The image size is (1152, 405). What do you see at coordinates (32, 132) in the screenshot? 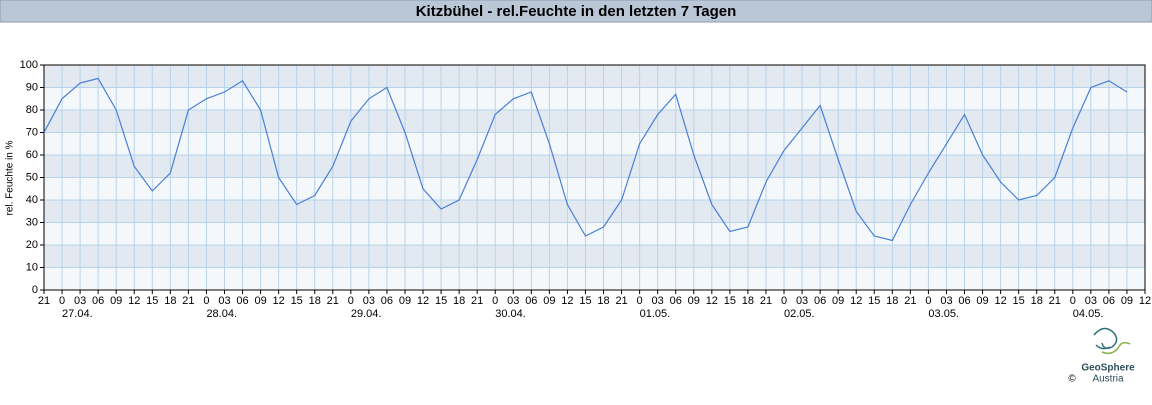
I see `y-tick-label: 70` at bounding box center [32, 132].